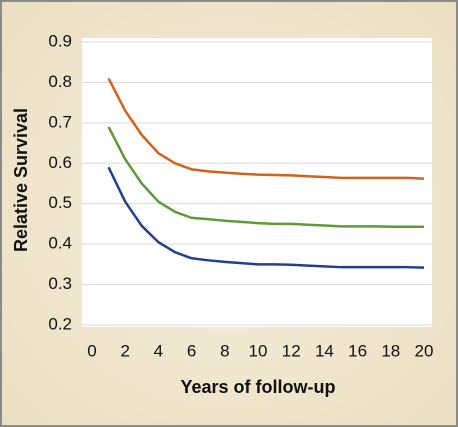 Image resolution: width=458 pixels, height=427 pixels. What do you see at coordinates (91, 350) in the screenshot?
I see `x-tick-label: 0` at bounding box center [91, 350].